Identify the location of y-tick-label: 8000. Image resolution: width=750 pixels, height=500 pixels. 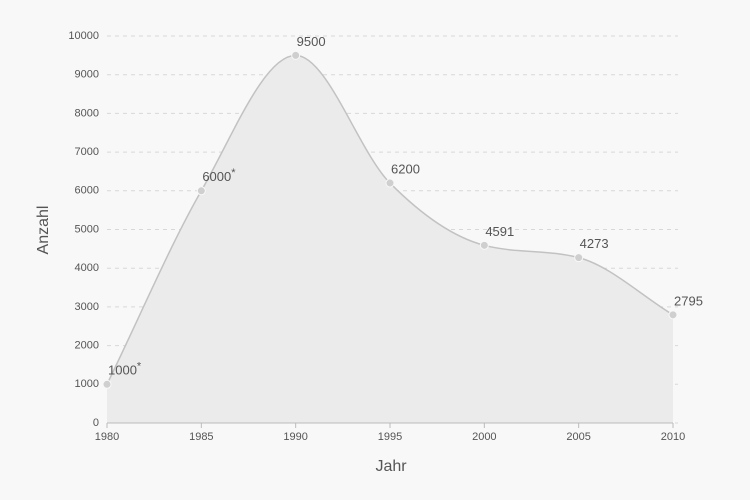
(87, 113).